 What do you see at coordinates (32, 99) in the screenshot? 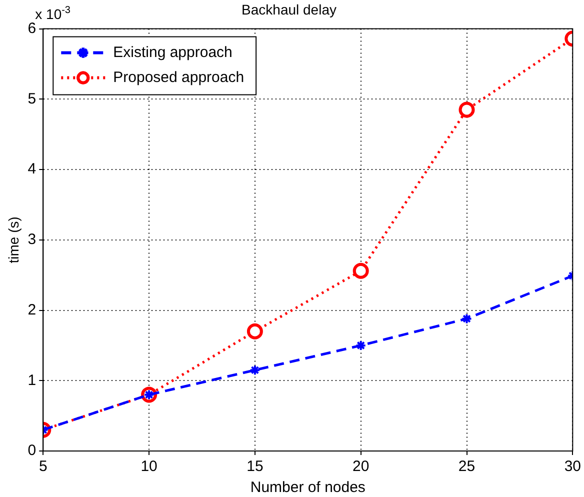
I see `y-tick-label: 5` at bounding box center [32, 99].